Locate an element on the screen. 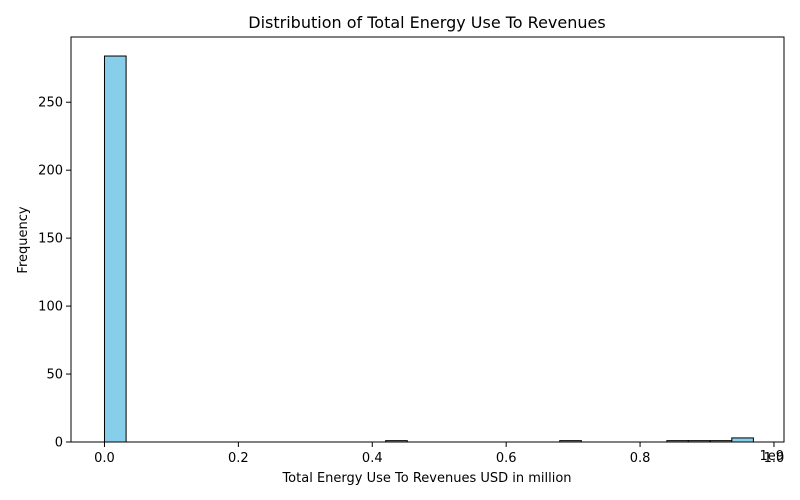  y-axis-label: Frequency is located at coordinates (23, 239).